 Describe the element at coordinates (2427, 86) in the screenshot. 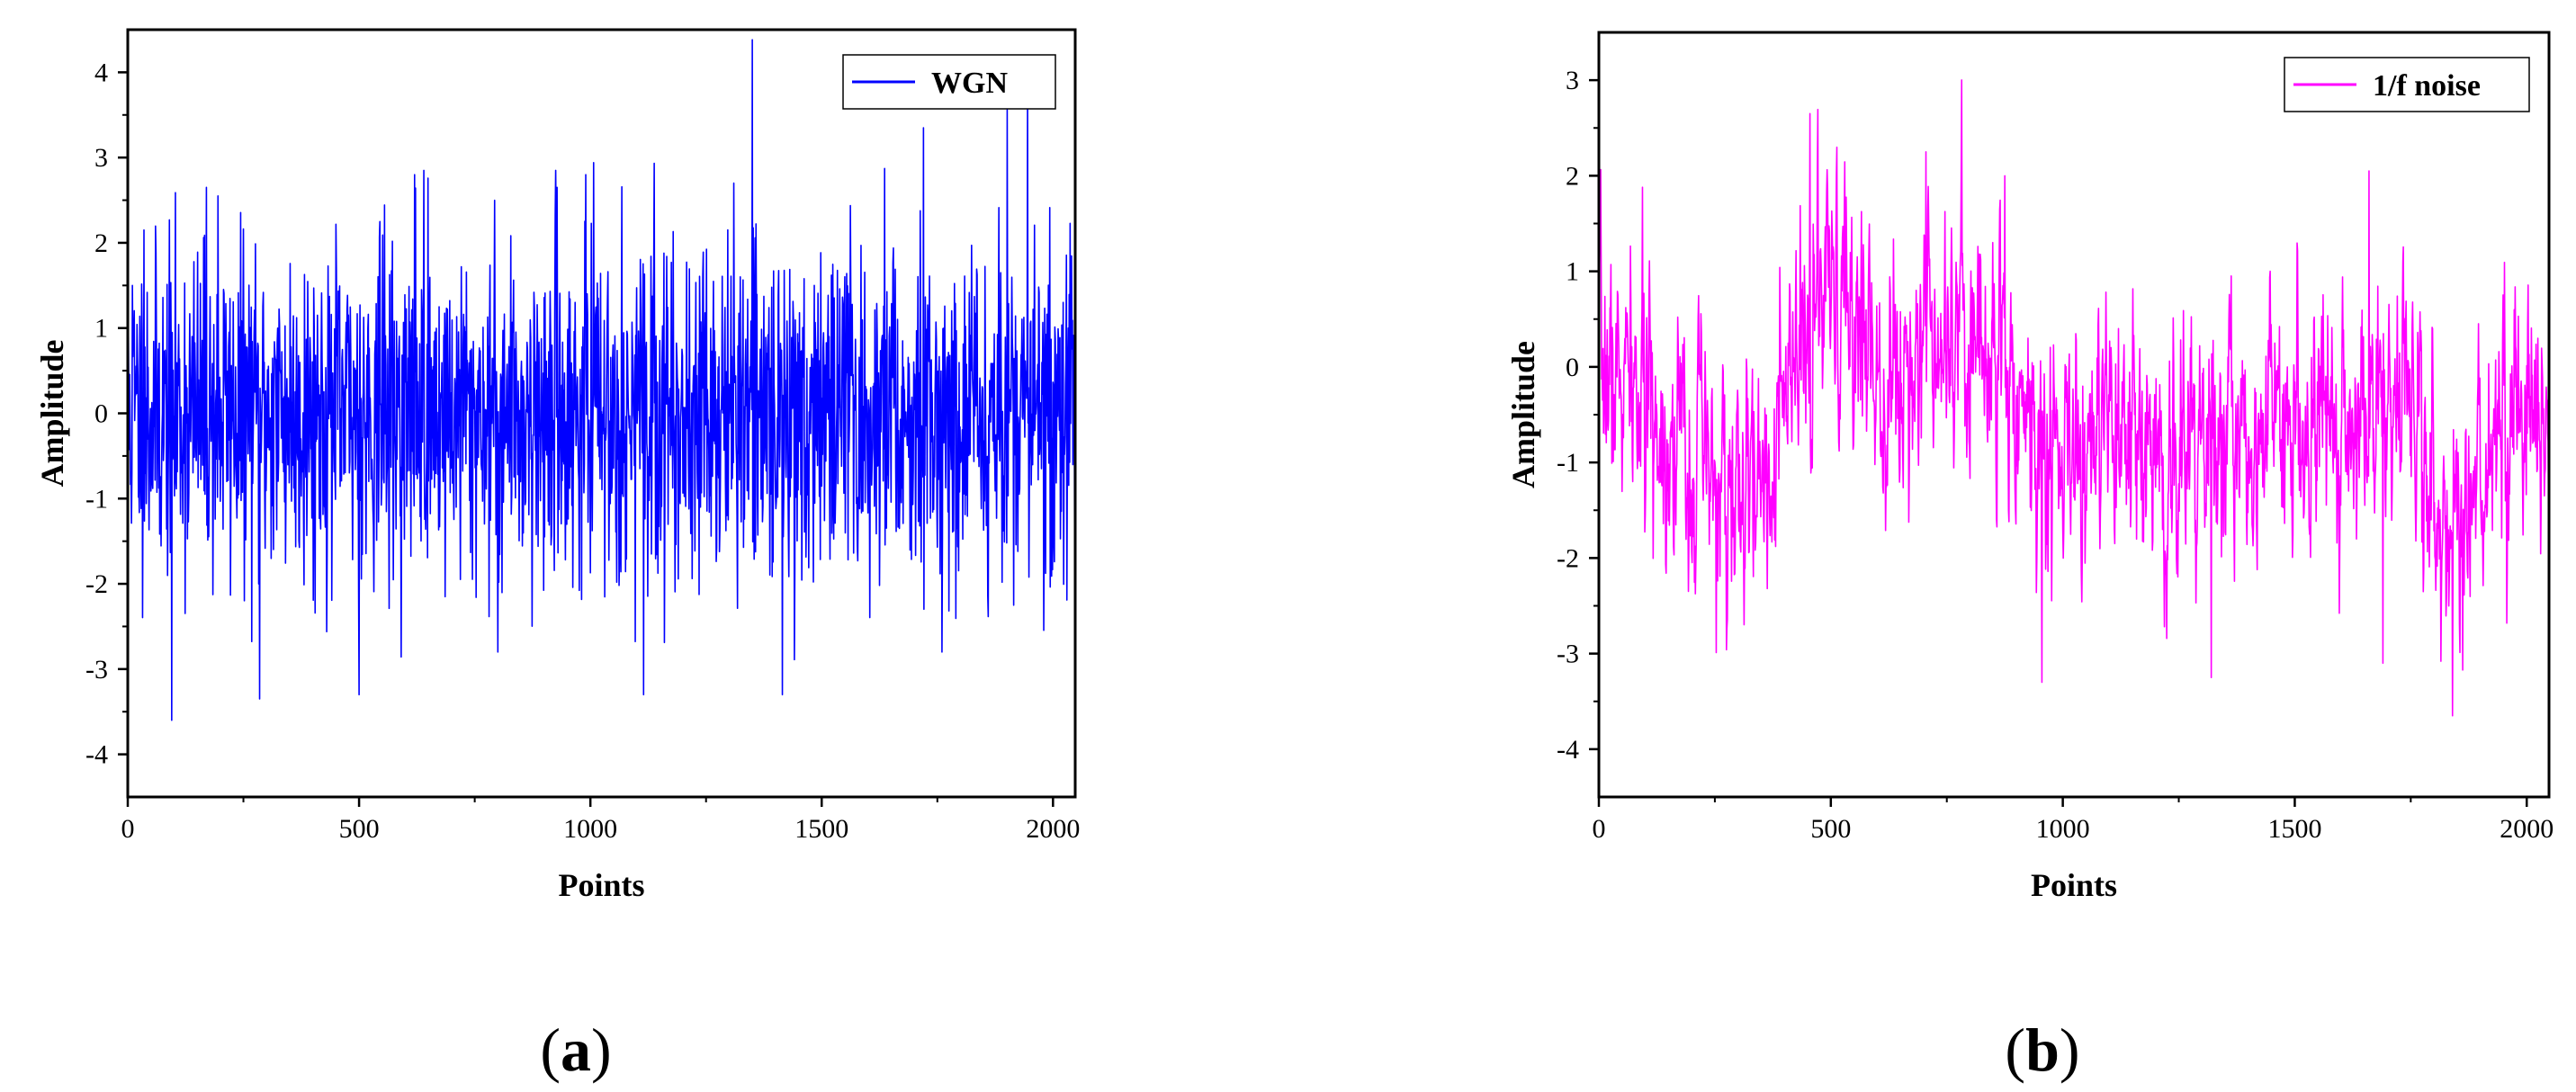

I see `legend-label: 1/f noise` at that location.